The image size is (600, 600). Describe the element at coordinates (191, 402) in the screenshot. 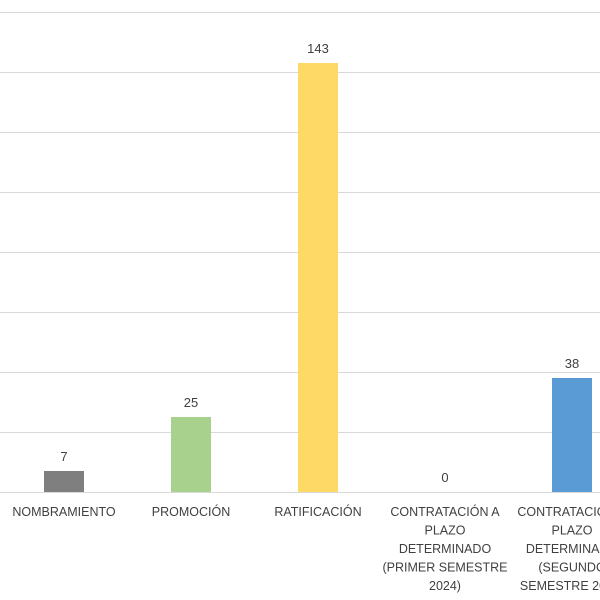

I see `data-label: 25` at that location.